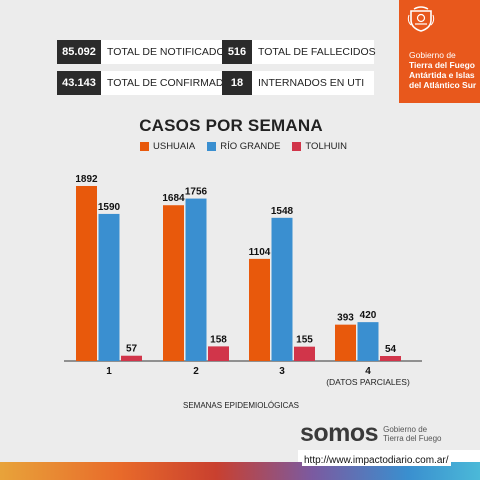  What do you see at coordinates (326, 146) in the screenshot?
I see `legend-label: TOLHUIN` at bounding box center [326, 146].